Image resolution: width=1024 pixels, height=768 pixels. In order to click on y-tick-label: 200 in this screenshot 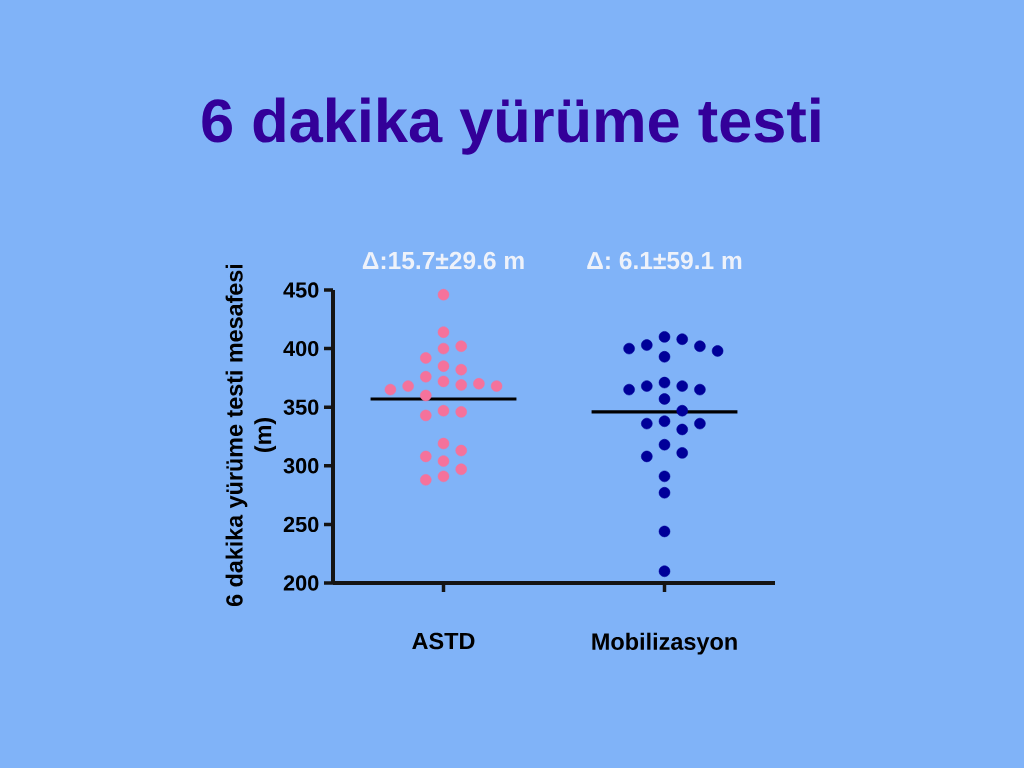, I will do `click(301, 583)`.